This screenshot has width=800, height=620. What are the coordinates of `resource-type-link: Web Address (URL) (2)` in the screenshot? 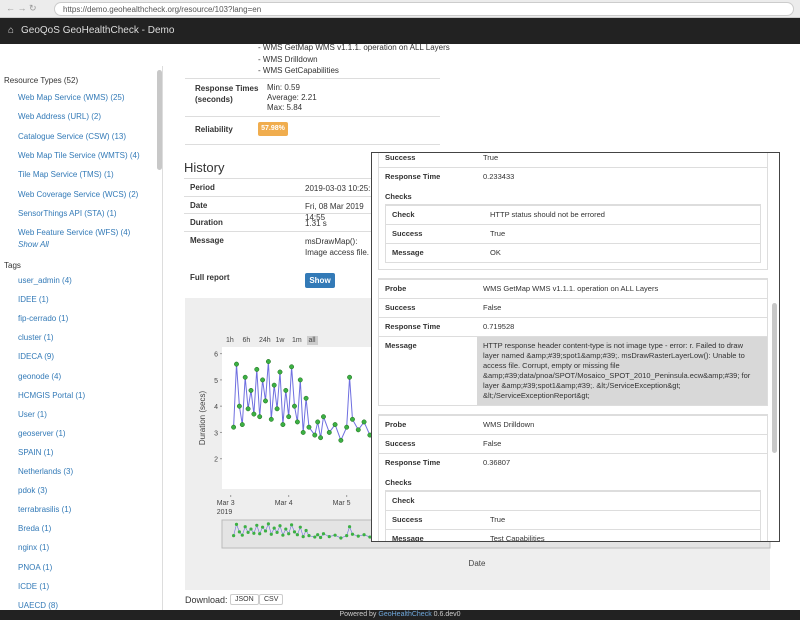 It's located at (59, 116).